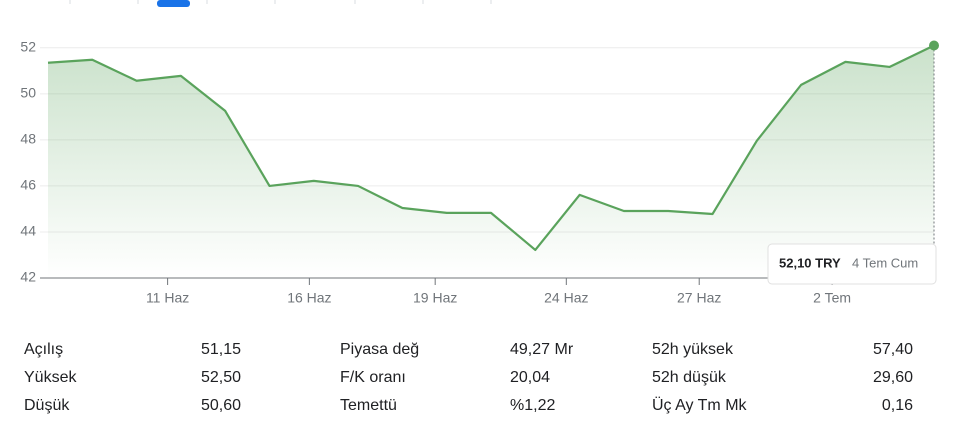  What do you see at coordinates (379, 349) in the screenshot?
I see `stat-label: Piyasa değ` at bounding box center [379, 349].